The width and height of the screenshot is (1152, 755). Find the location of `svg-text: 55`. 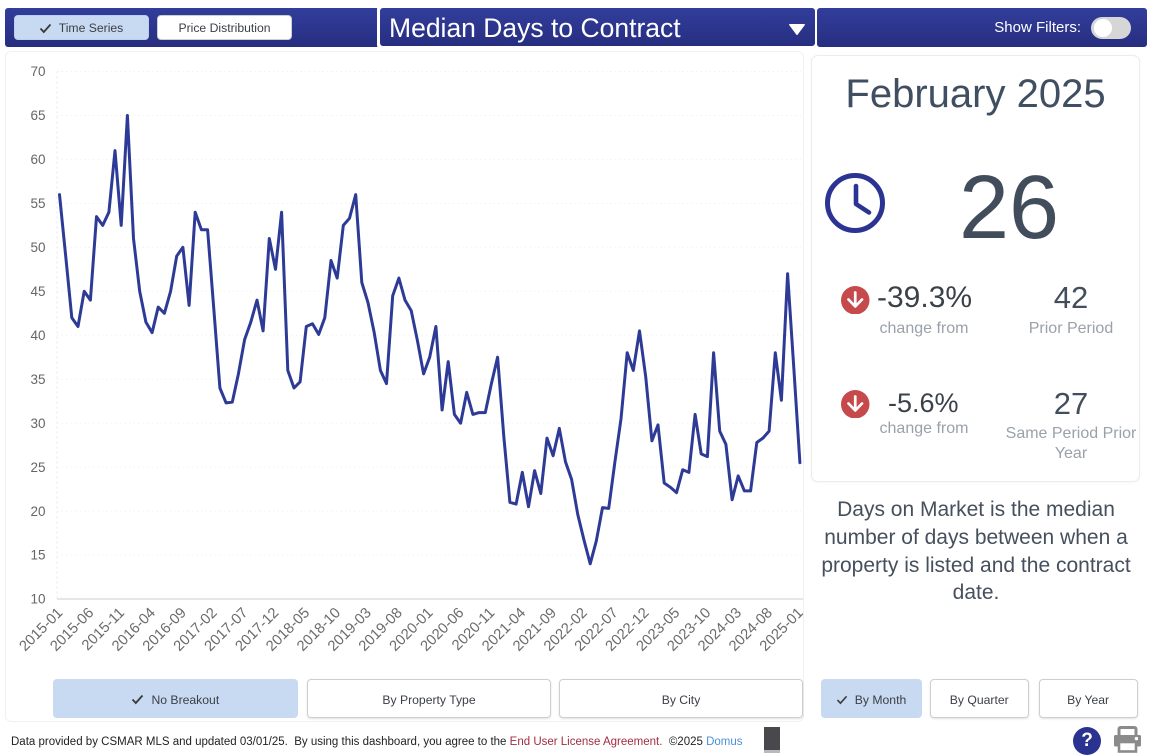

svg-text: 55 is located at coordinates (37, 203).